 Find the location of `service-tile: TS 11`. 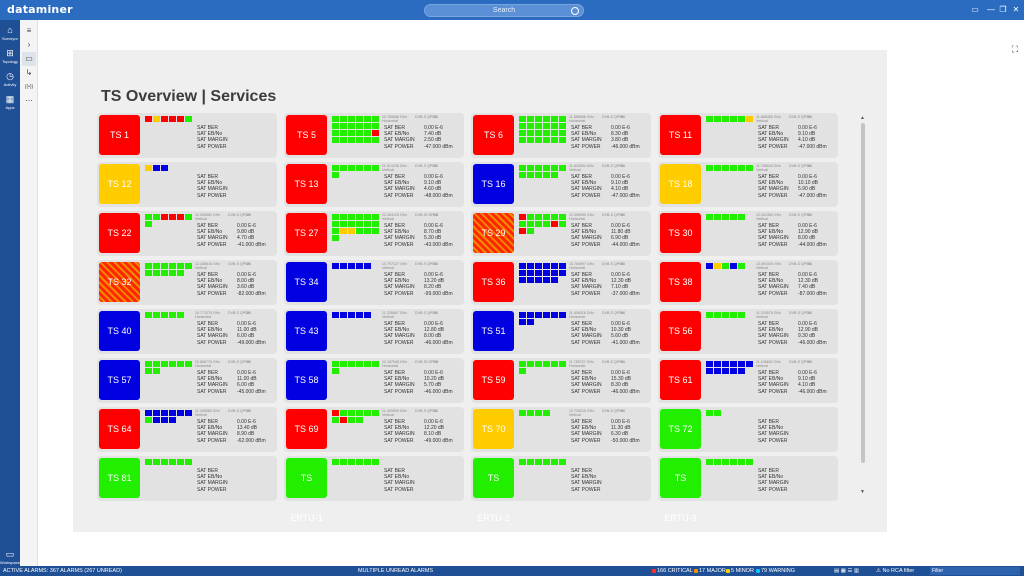

service-tile: TS 11 is located at coordinates (680, 135).